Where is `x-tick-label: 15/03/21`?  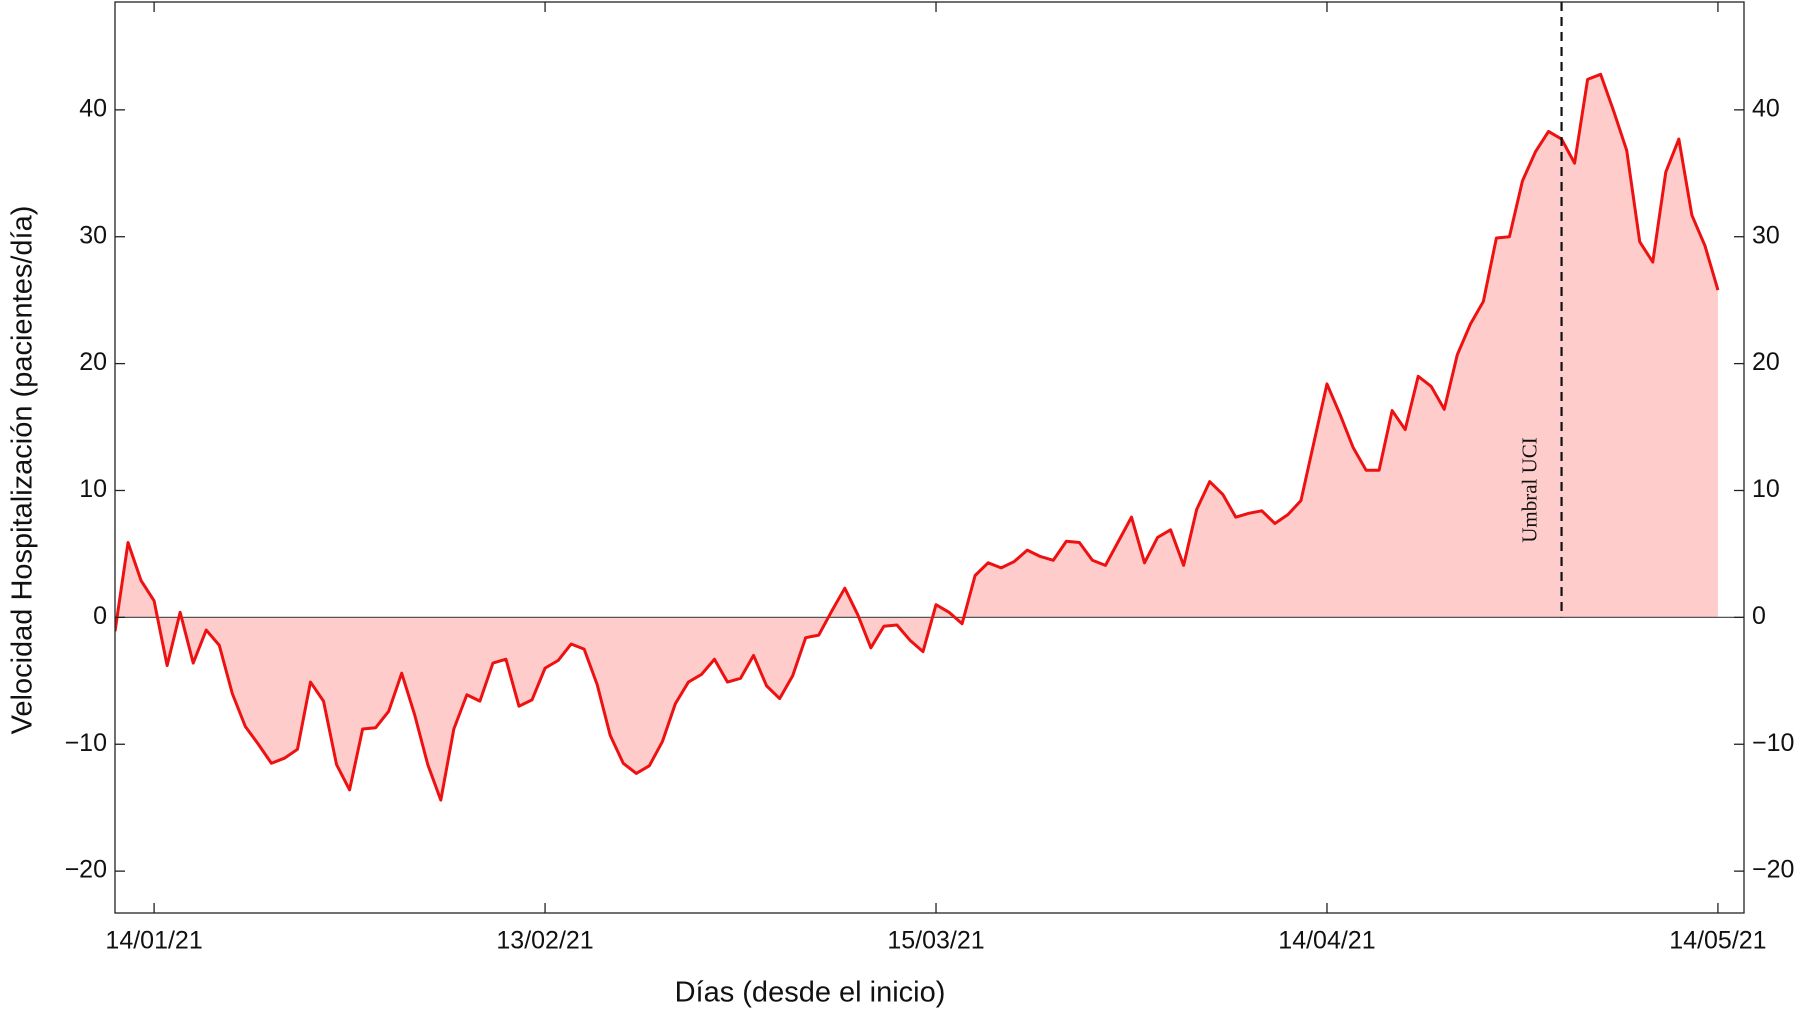 x-tick-label: 15/03/21 is located at coordinates (935, 941).